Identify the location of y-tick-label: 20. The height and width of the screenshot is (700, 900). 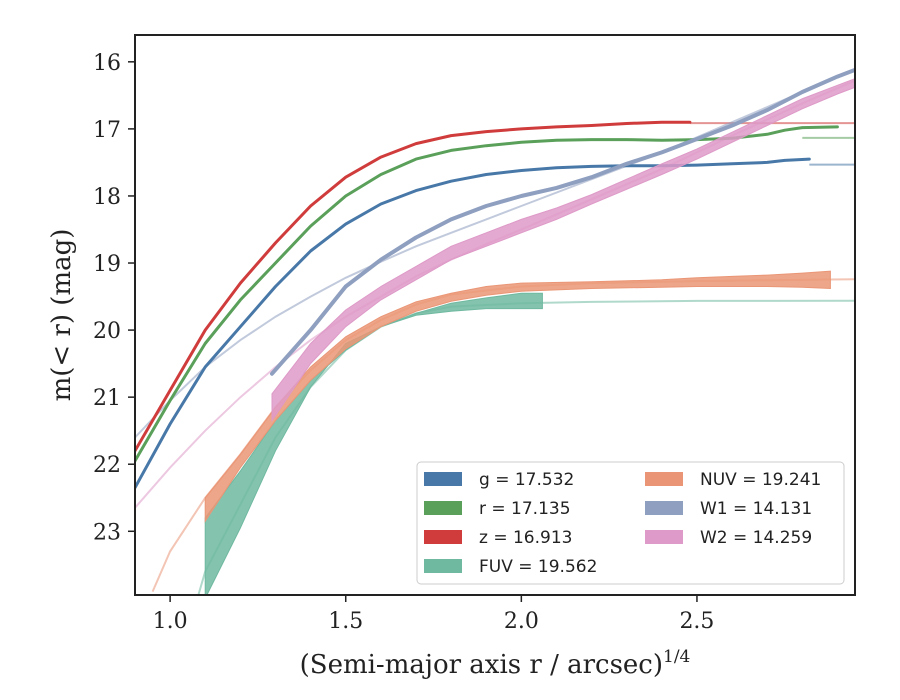
(107, 331).